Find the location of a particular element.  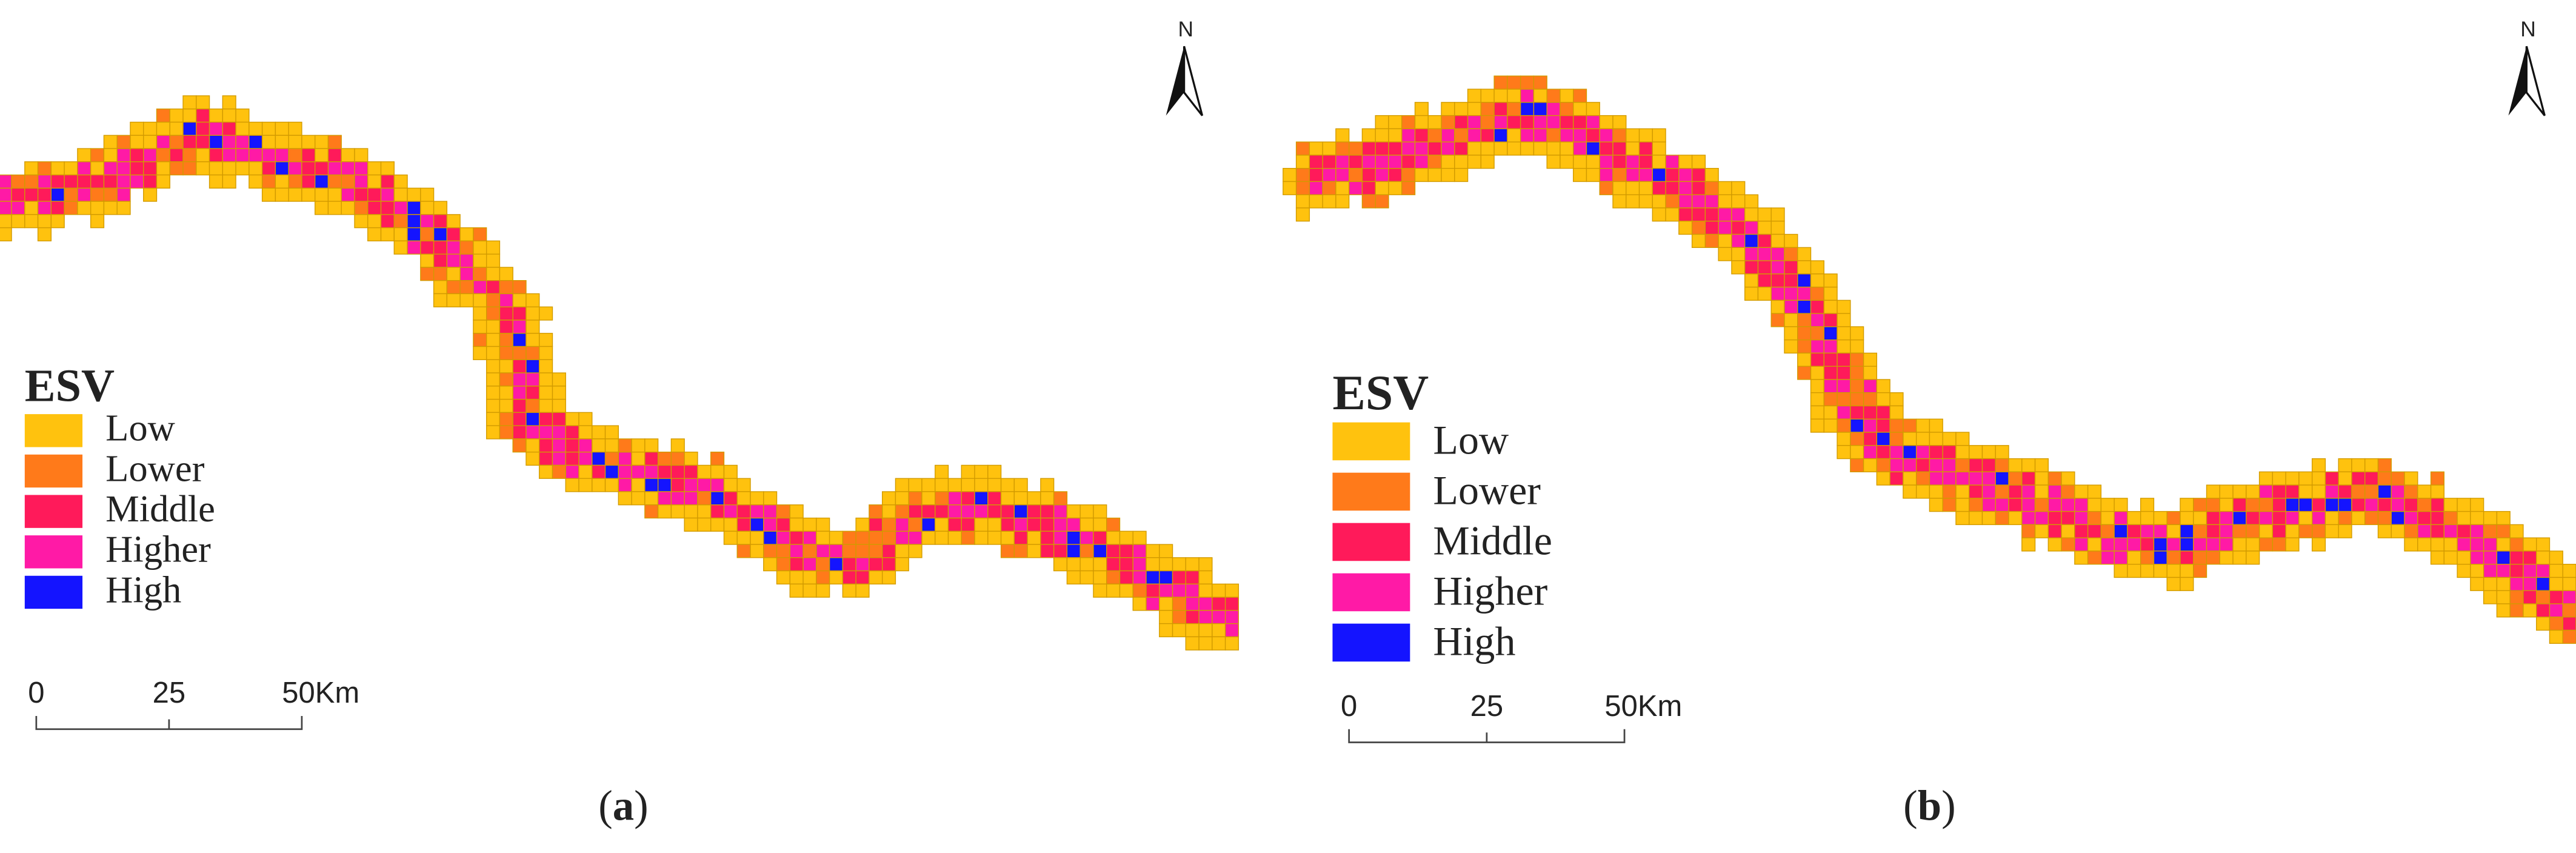

legend-swatch is located at coordinates (53, 592).